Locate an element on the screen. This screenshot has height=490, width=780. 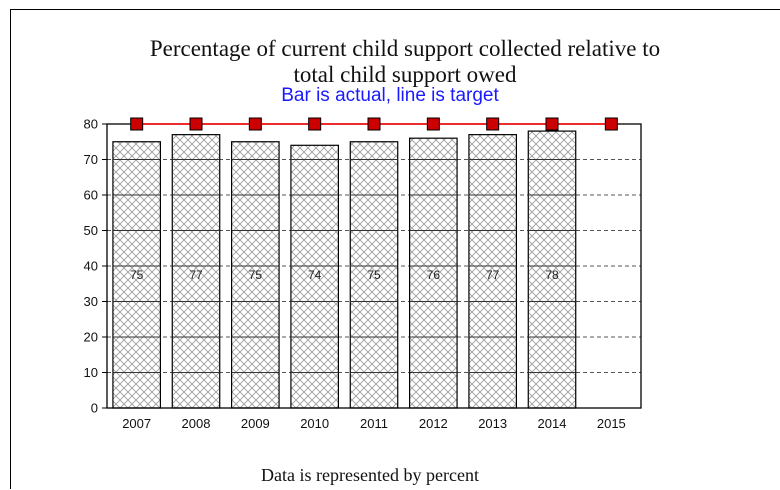
bar-2009 is located at coordinates (255, 275).